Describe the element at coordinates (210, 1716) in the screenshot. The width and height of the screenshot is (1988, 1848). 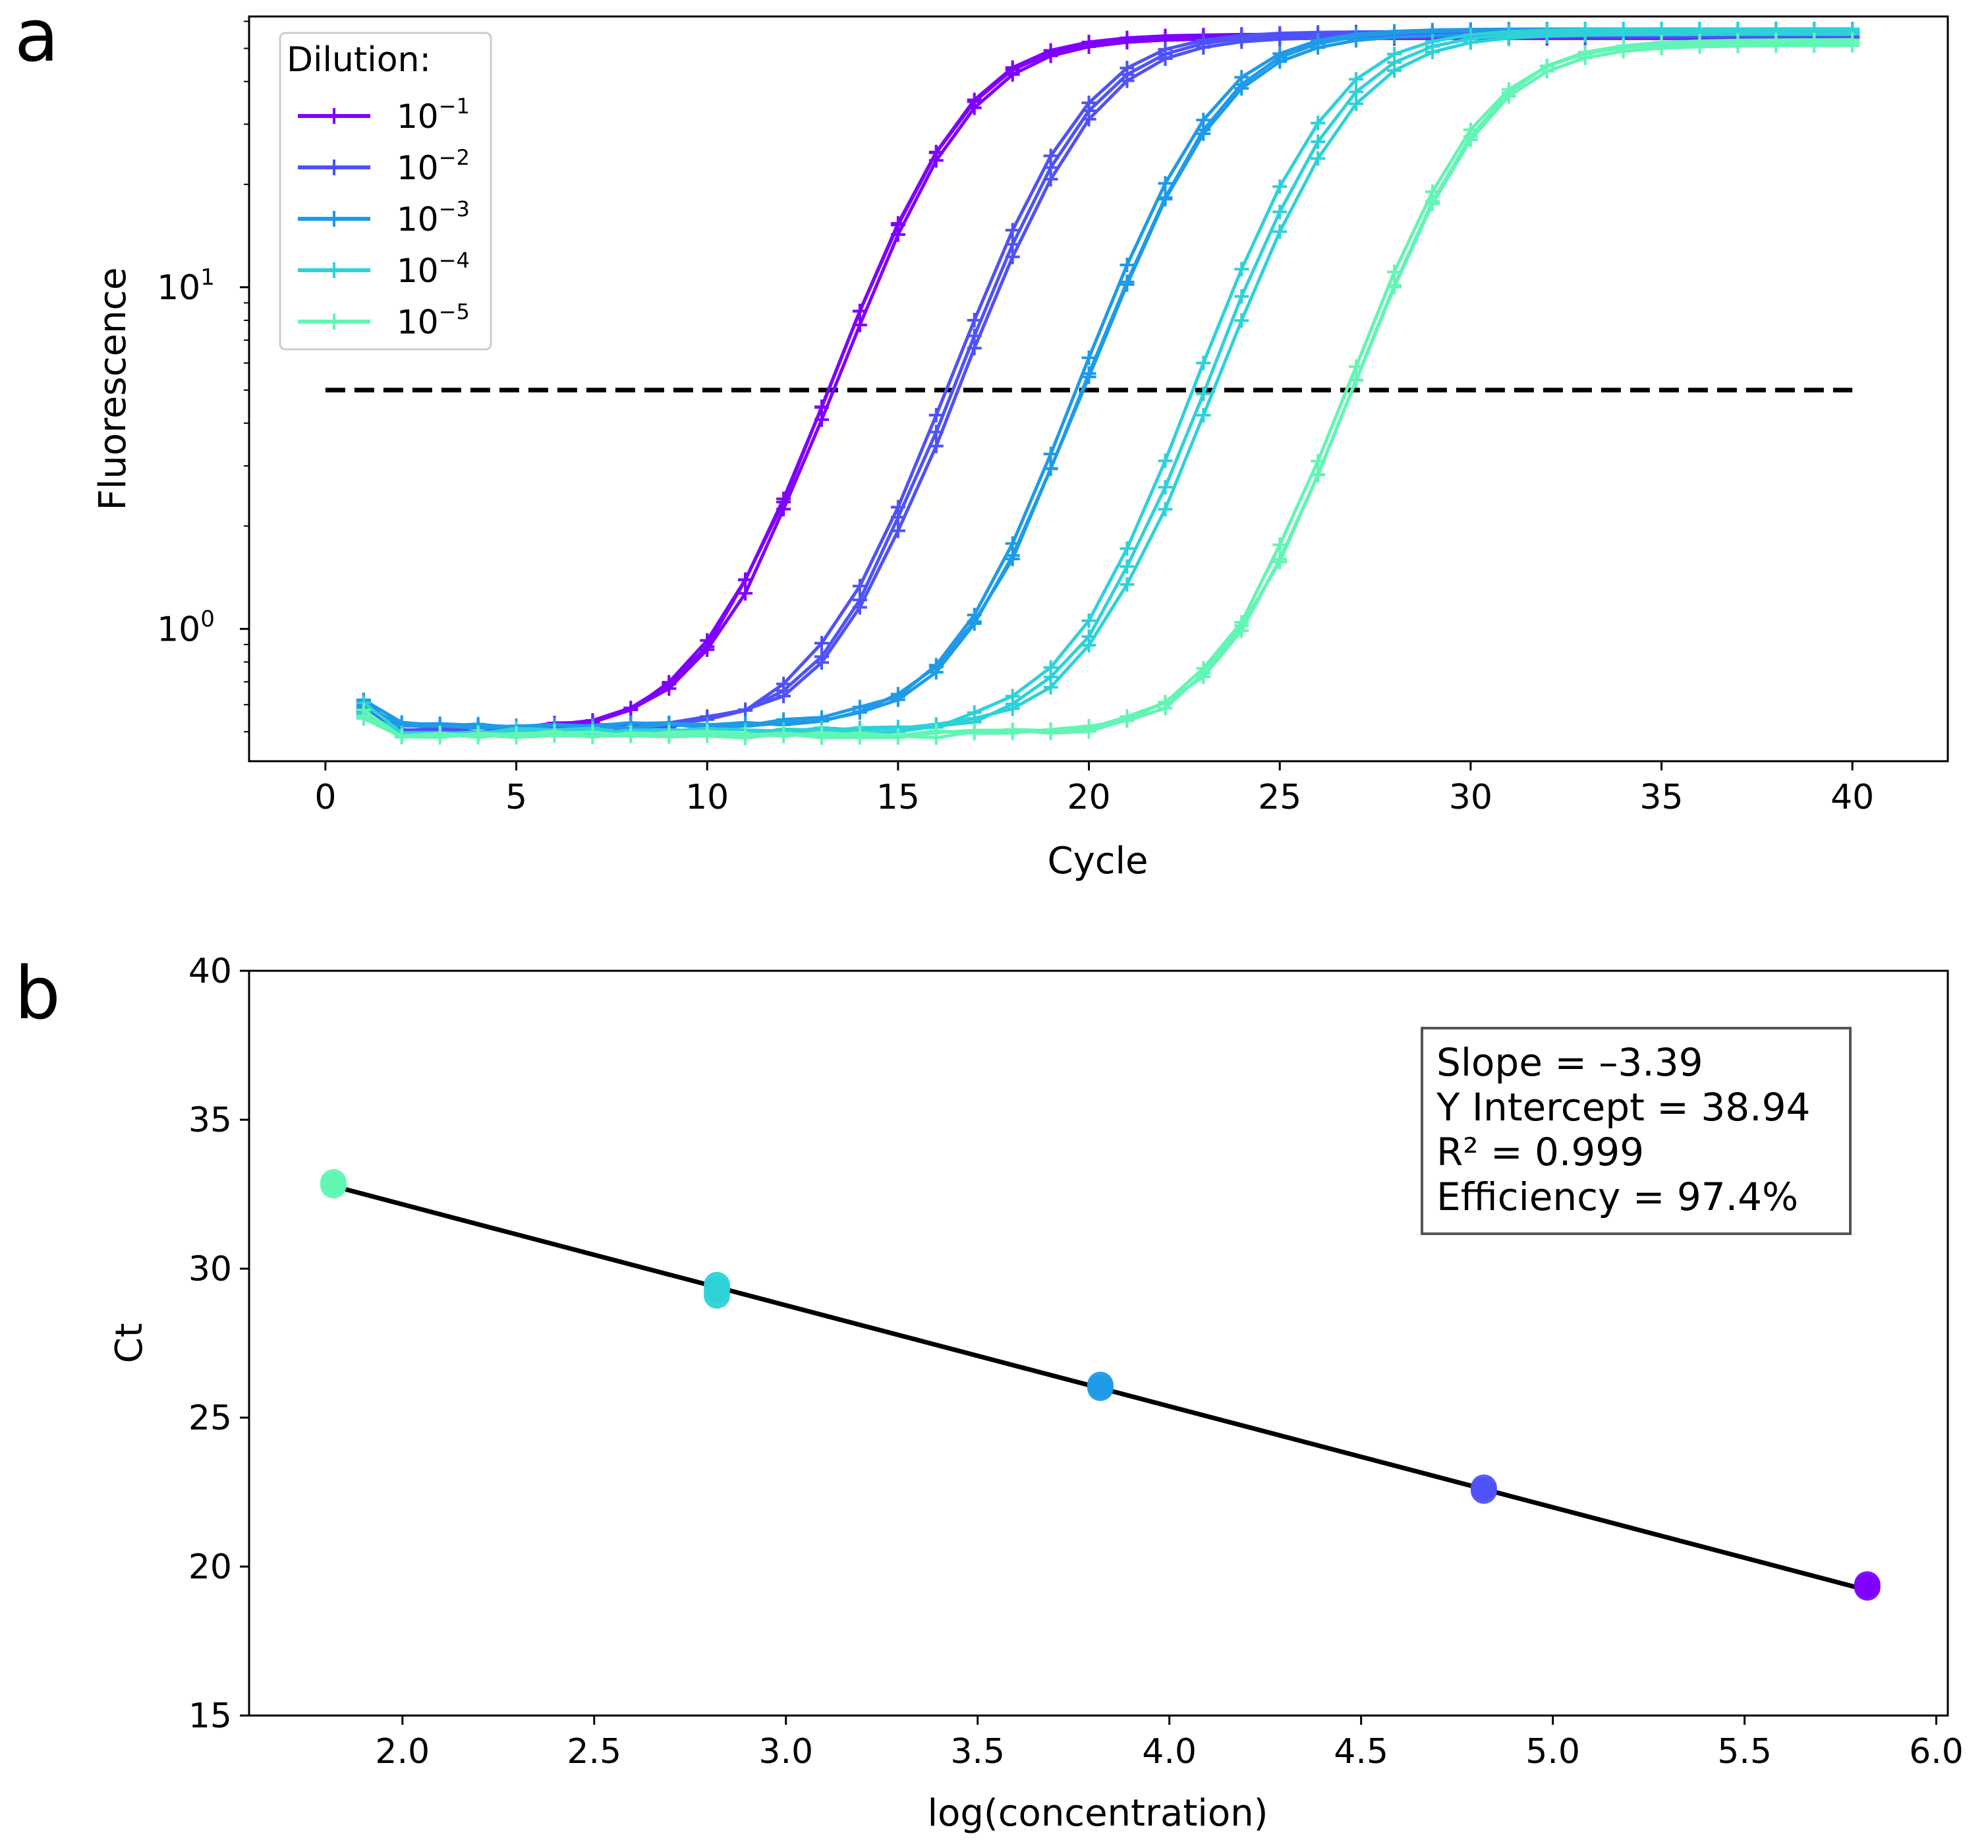
I see `std-y-tick-label: 15` at that location.